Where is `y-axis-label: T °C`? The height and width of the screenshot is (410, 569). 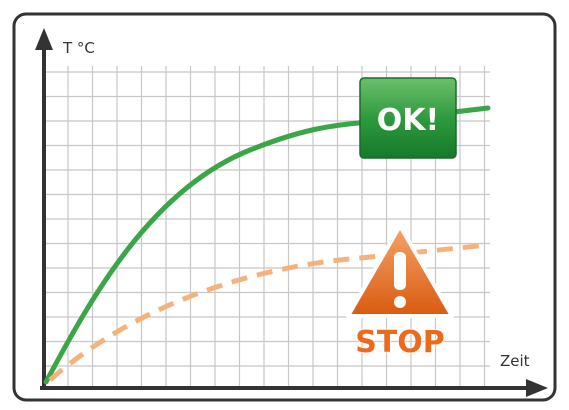 y-axis-label: T °C is located at coordinates (78, 48).